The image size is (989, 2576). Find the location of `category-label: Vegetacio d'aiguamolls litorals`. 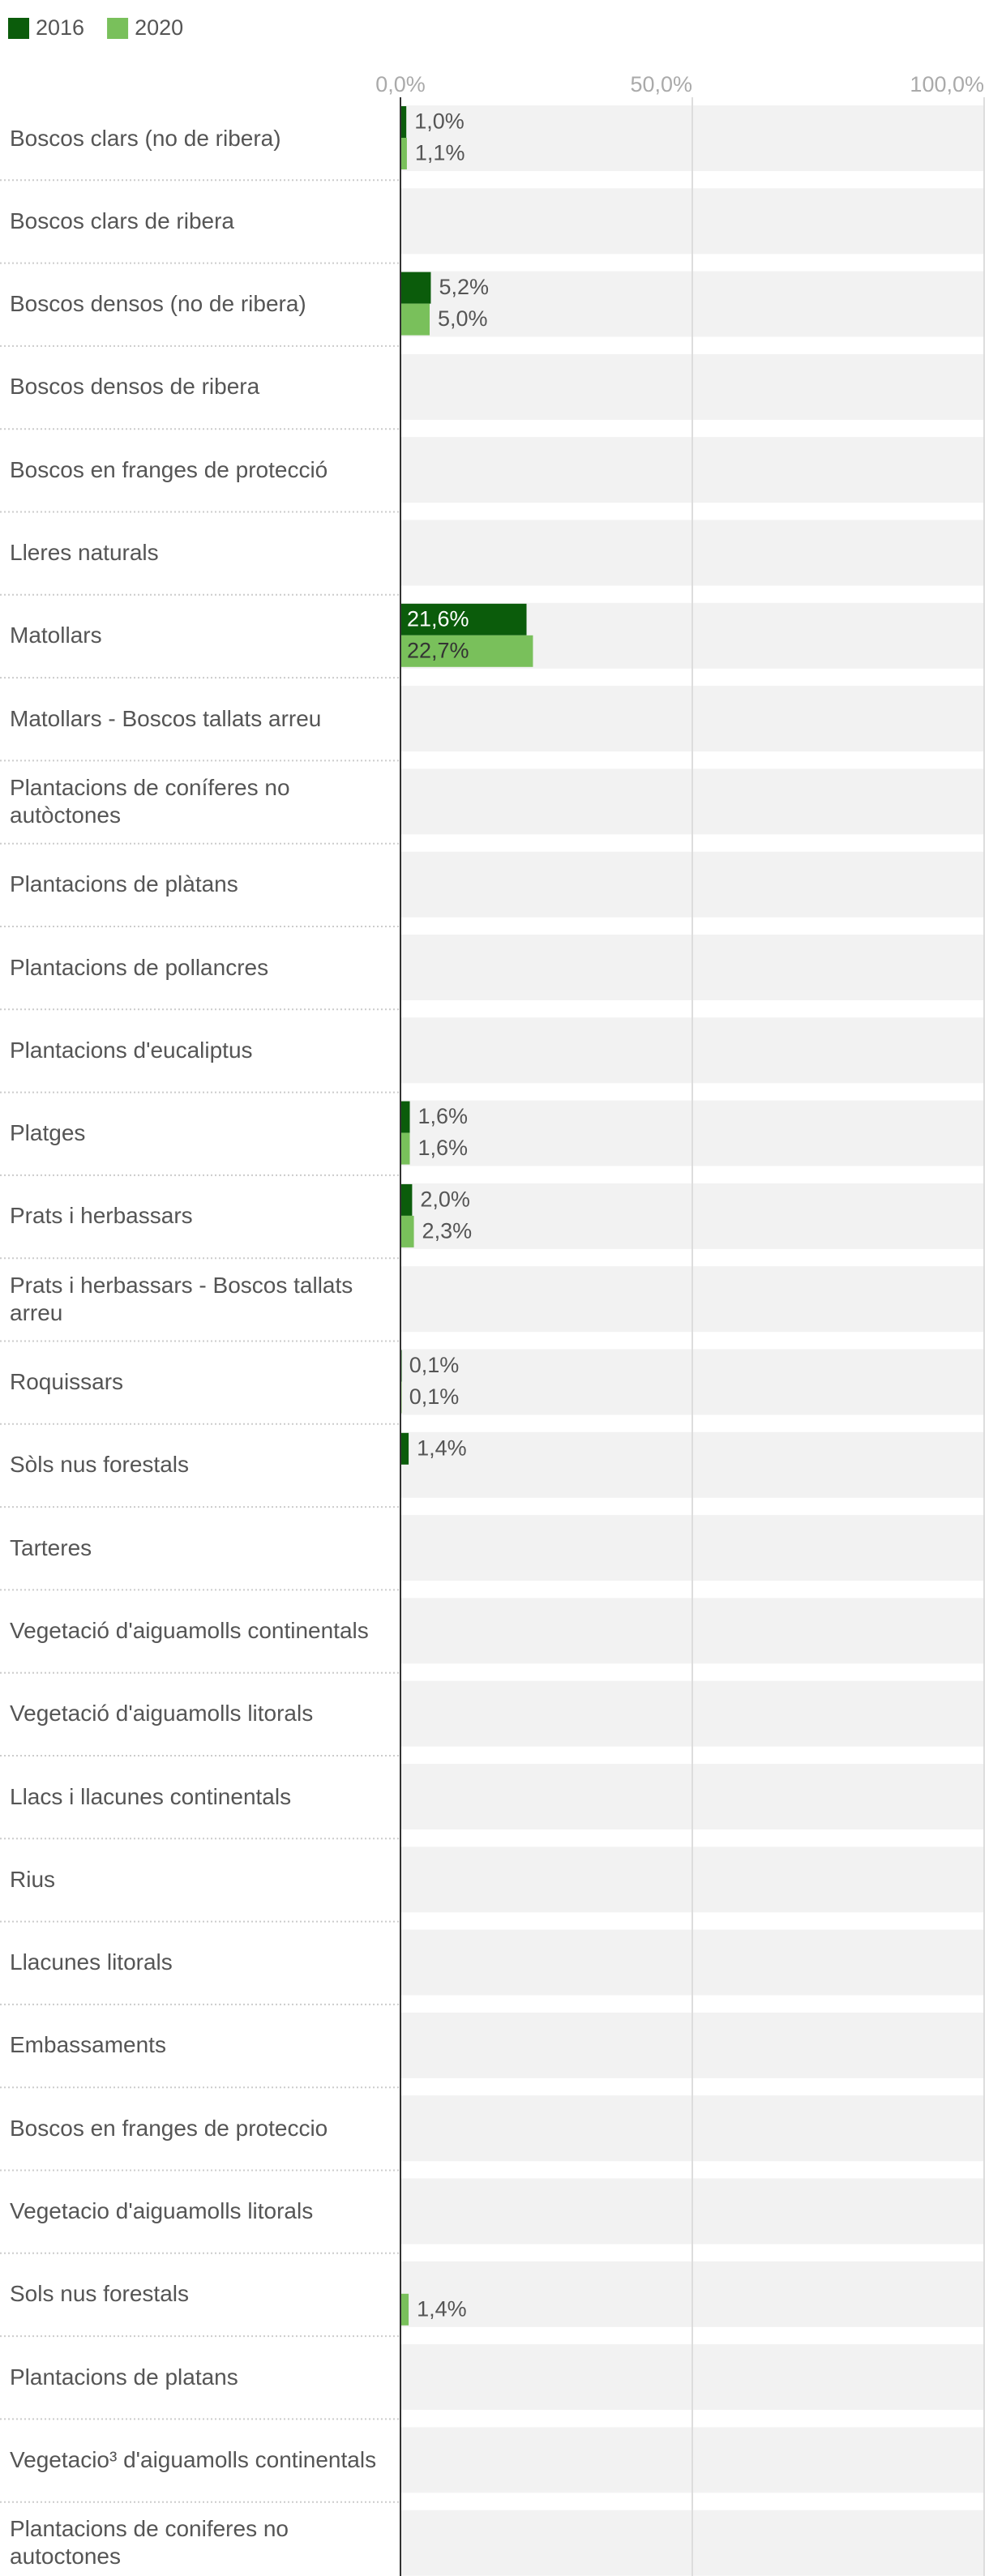

category-label: Vegetacio d'aiguamolls litorals is located at coordinates (162, 2210).